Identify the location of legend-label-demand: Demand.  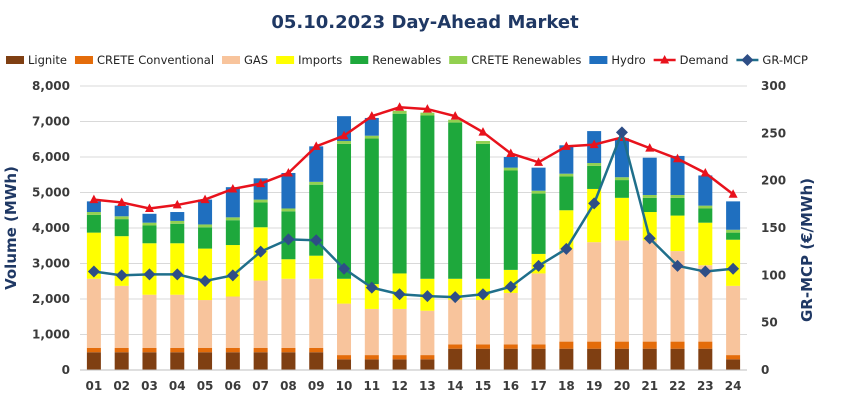
(704, 60).